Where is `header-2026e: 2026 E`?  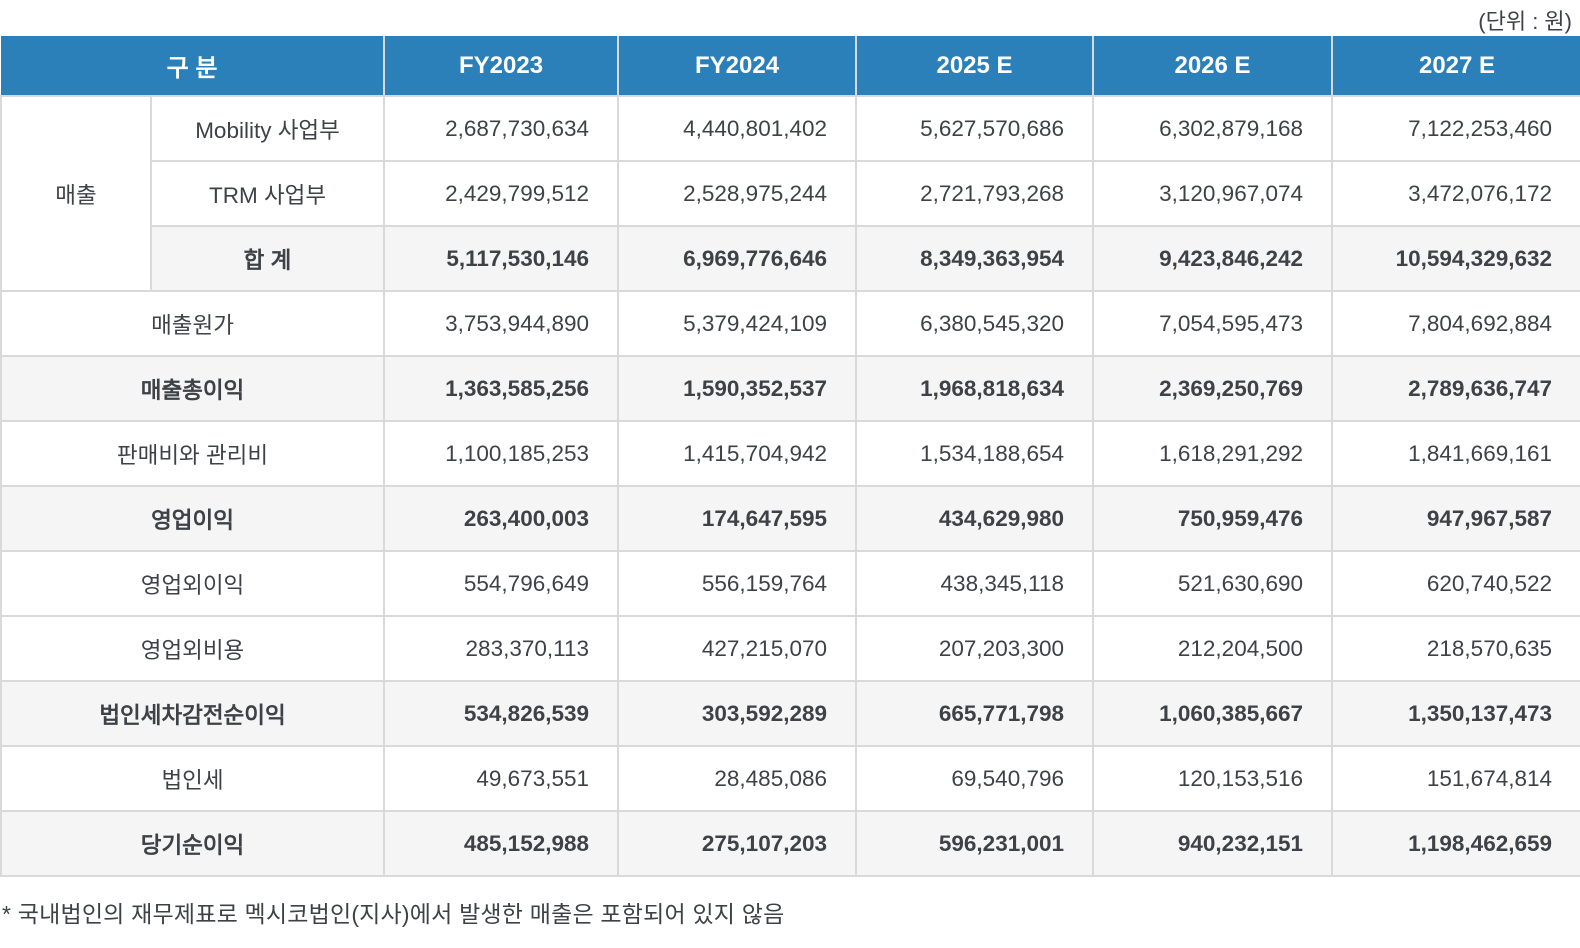 header-2026e: 2026 E is located at coordinates (1213, 66).